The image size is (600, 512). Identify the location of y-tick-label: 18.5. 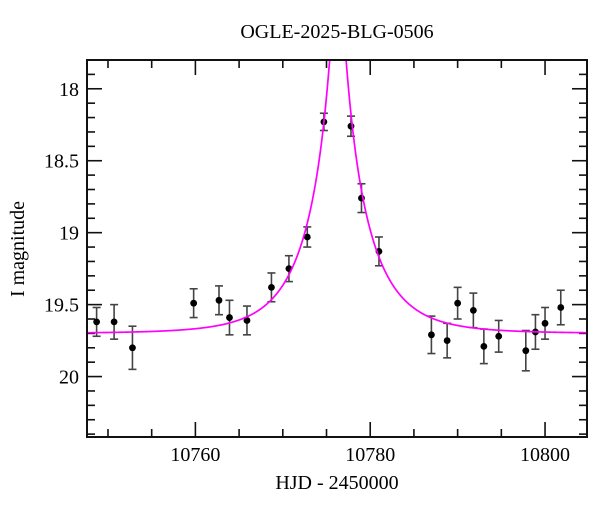
(61, 162).